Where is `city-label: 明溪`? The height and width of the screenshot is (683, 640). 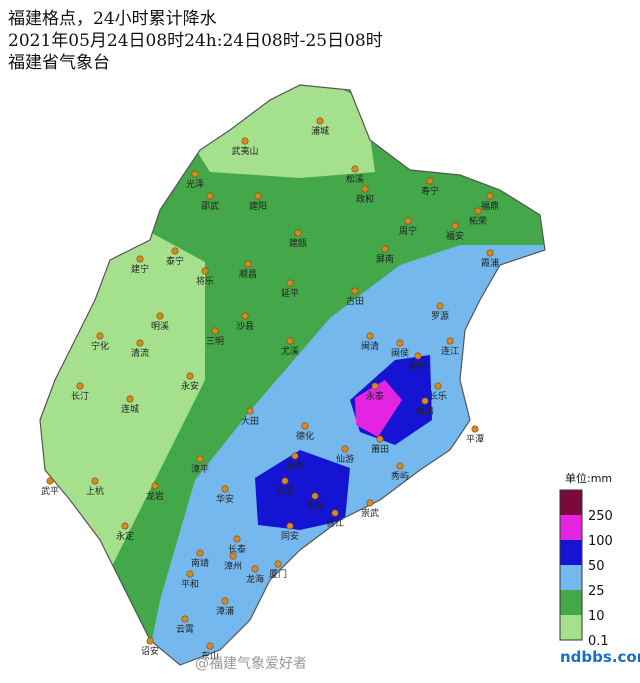 city-label: 明溪 is located at coordinates (160, 326).